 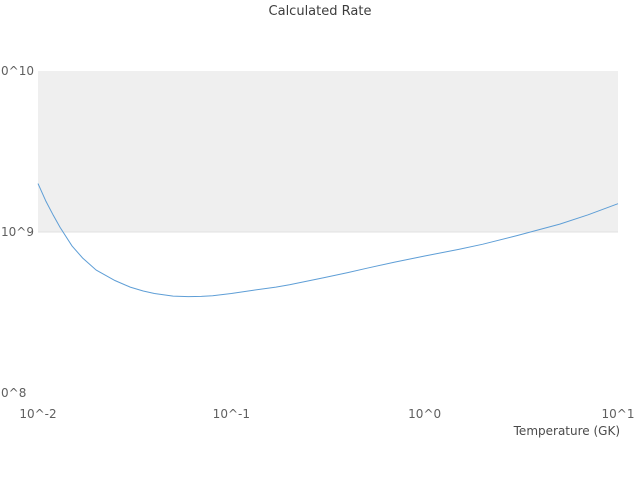 I want to click on chart-title: Calculated Rate, so click(x=320, y=11).